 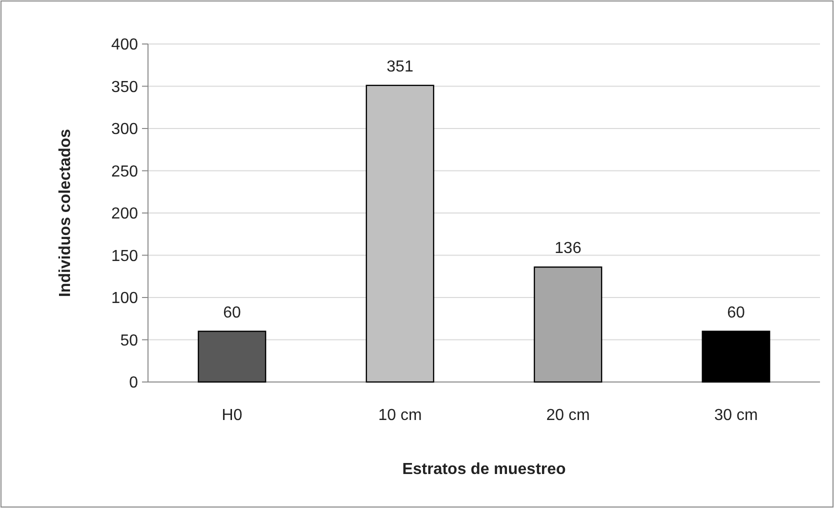 What do you see at coordinates (129, 341) in the screenshot?
I see `y-tick-label: 50` at bounding box center [129, 341].